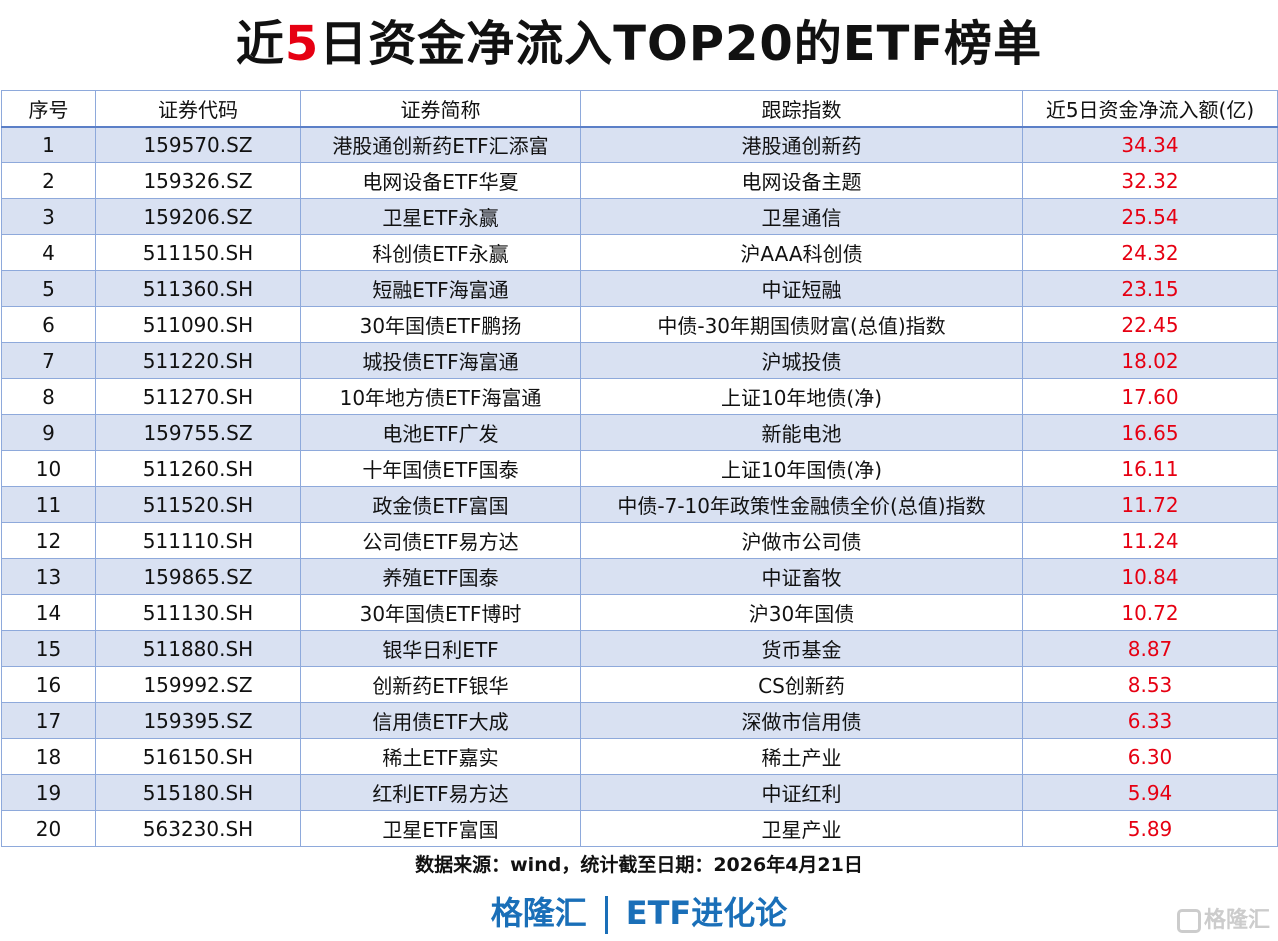 The width and height of the screenshot is (1278, 941). Describe the element at coordinates (440, 144) in the screenshot. I see `name-cell: 港股通创新药ETF汇添富` at that location.